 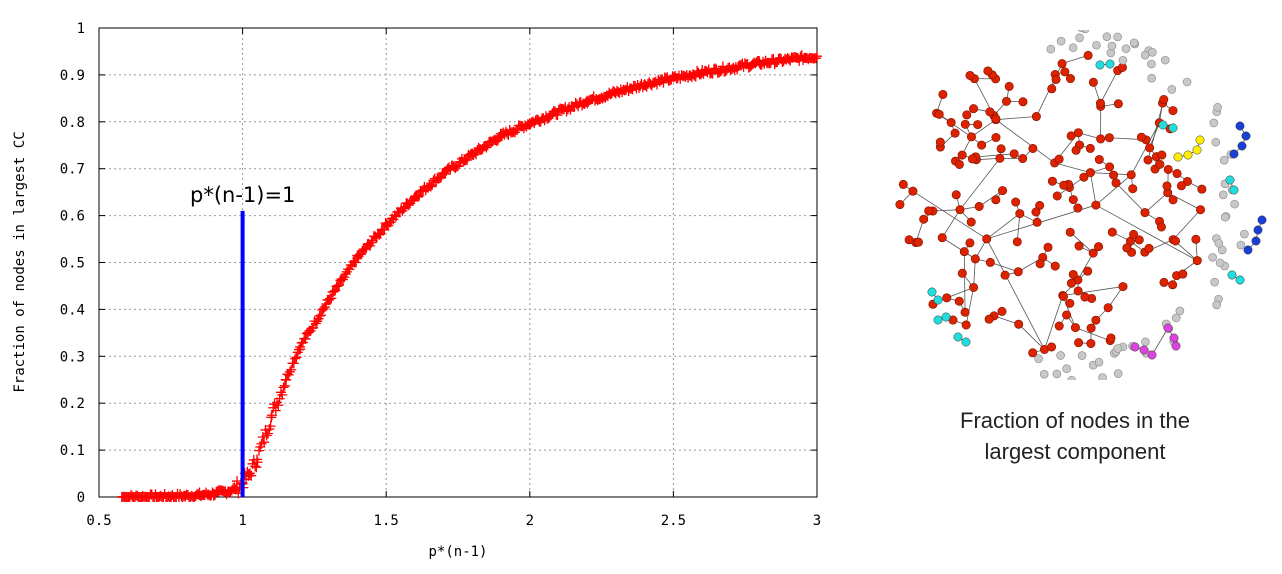 What do you see at coordinates (530, 521) in the screenshot?
I see `x-tick-label: 2` at bounding box center [530, 521].